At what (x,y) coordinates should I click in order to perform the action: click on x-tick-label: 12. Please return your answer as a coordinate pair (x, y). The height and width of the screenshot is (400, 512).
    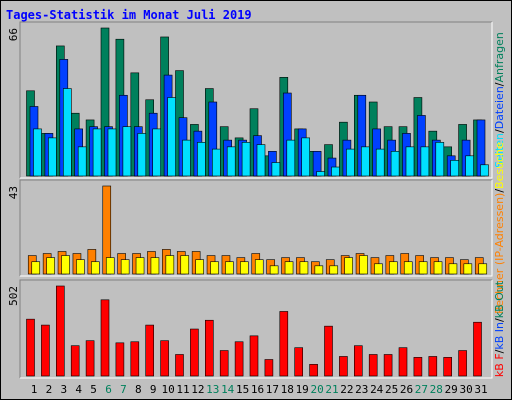
    Looking at the image, I should click on (197, 389).